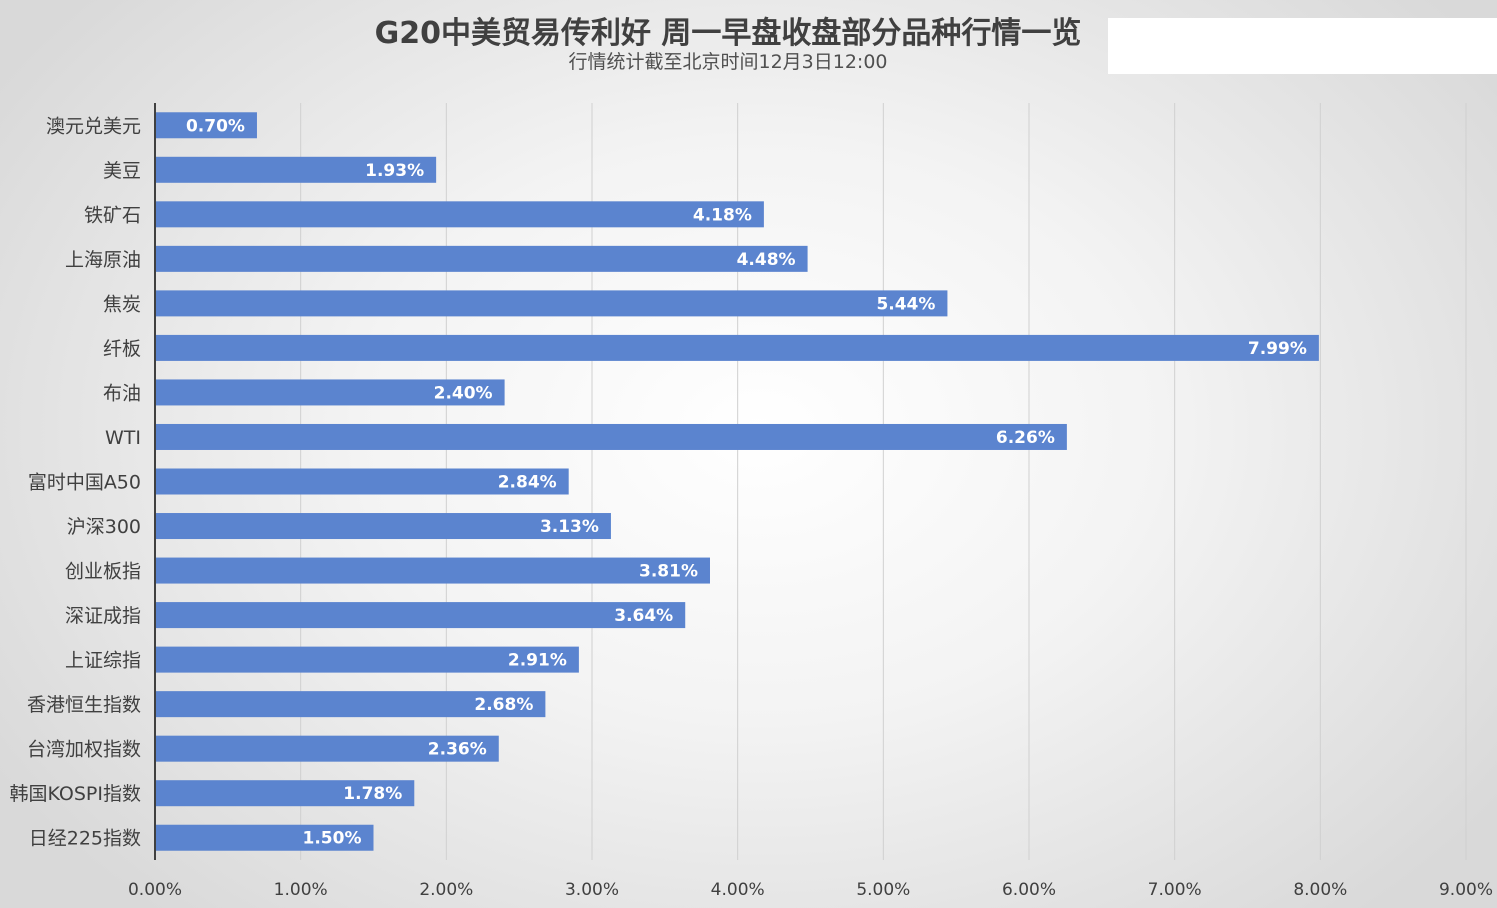 This screenshot has width=1497, height=908. I want to click on data-label-10: 3.81%, so click(668, 572).